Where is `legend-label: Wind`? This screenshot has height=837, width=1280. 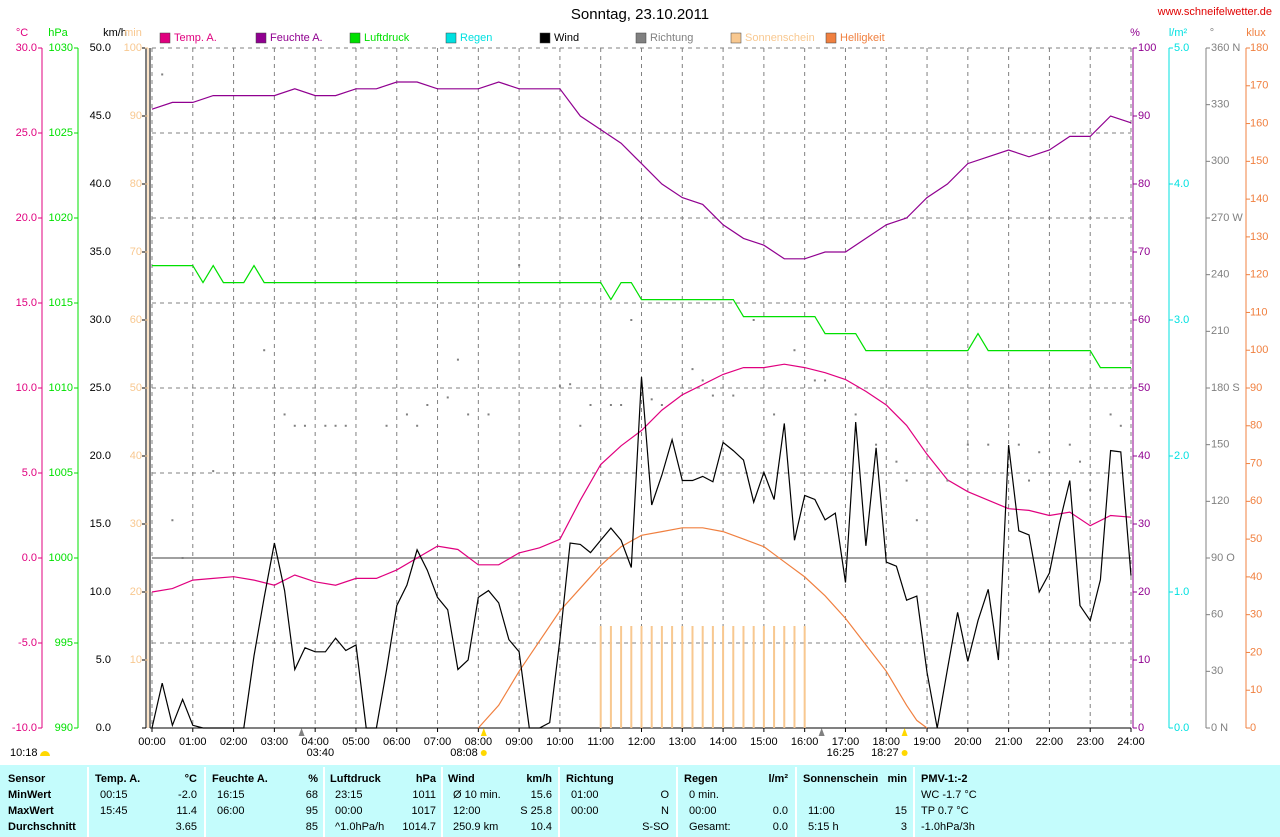 legend-label: Wind is located at coordinates (566, 38).